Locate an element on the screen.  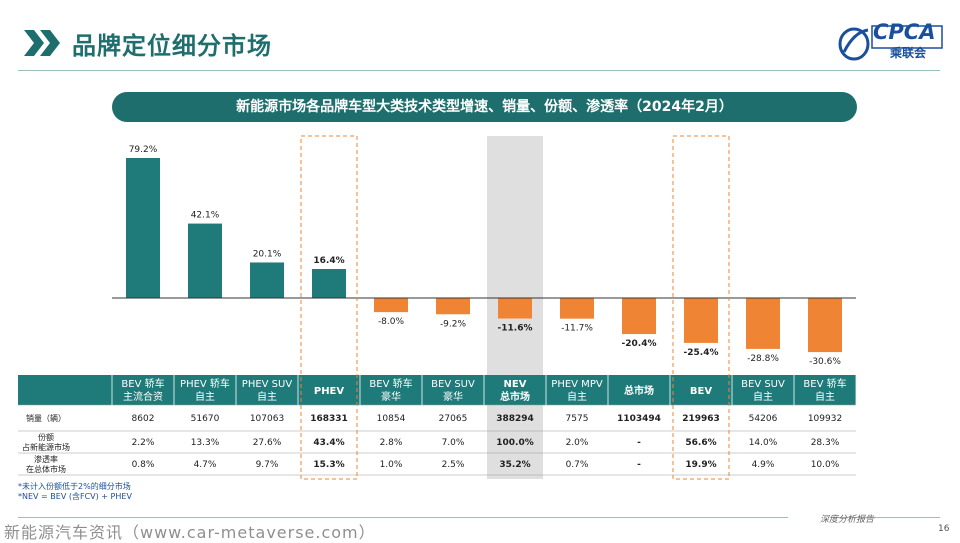
bar-value-label: 16.4% is located at coordinates (328, 261).